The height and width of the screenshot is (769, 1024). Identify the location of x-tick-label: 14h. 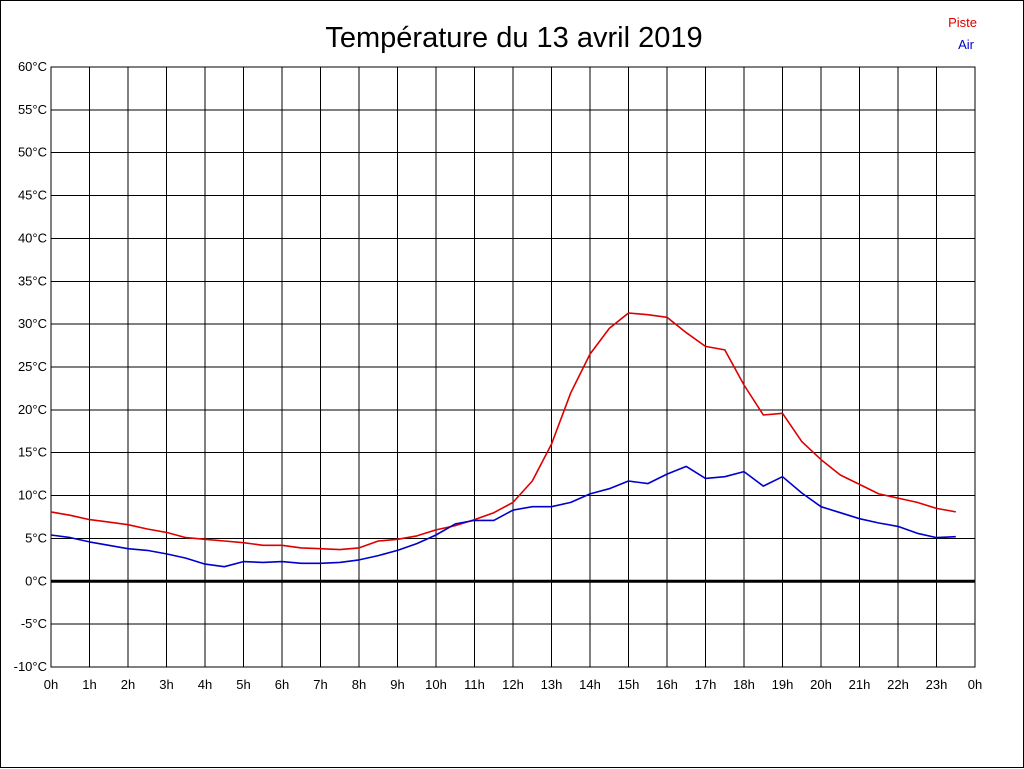
(590, 684).